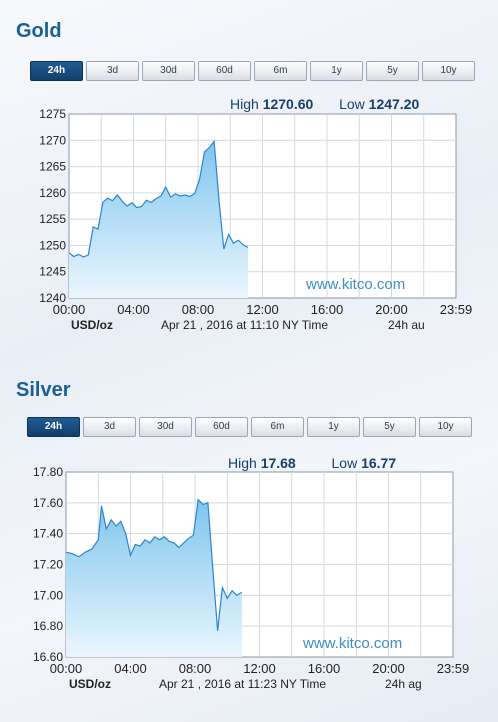 The height and width of the screenshot is (722, 498). Describe the element at coordinates (48, 626) in the screenshot. I see `silver-y-tick-label: 16.80` at that location.